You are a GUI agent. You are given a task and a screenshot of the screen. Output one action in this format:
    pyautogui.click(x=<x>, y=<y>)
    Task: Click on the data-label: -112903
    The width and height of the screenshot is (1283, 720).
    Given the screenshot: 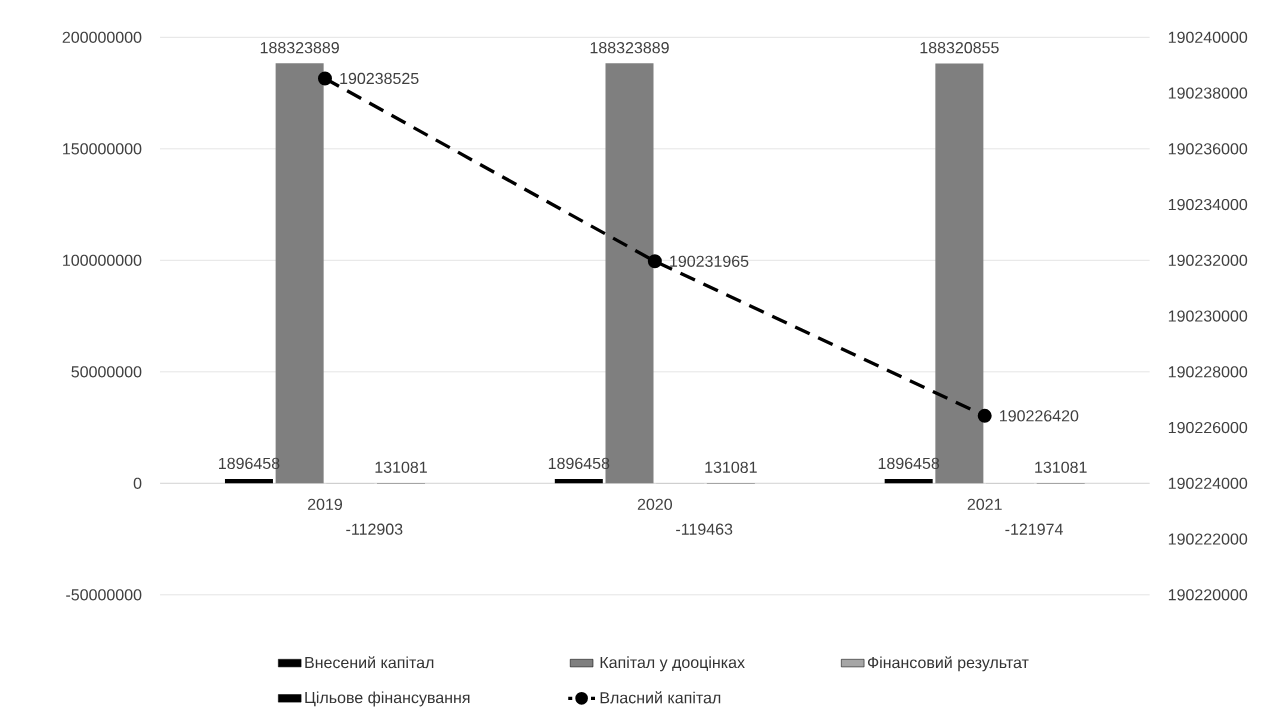 What is the action you would take?
    pyautogui.click(x=374, y=529)
    